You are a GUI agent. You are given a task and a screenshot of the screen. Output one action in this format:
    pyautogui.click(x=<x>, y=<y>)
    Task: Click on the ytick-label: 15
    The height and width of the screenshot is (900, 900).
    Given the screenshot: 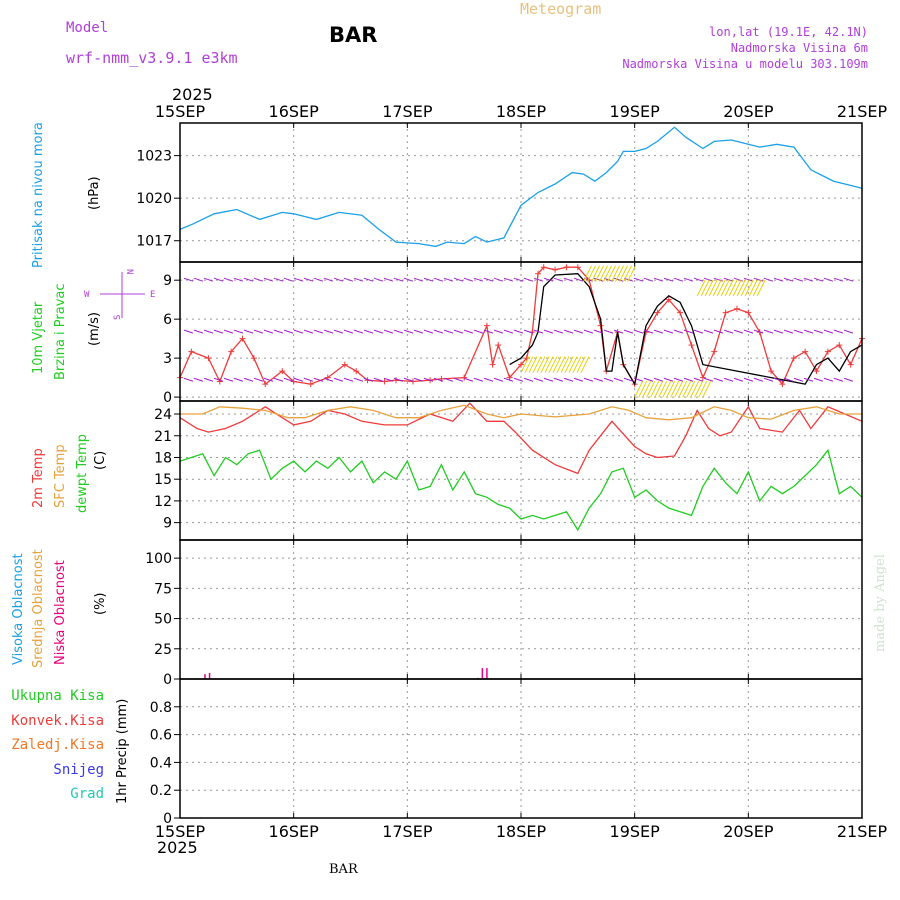 What is the action you would take?
    pyautogui.click(x=163, y=480)
    